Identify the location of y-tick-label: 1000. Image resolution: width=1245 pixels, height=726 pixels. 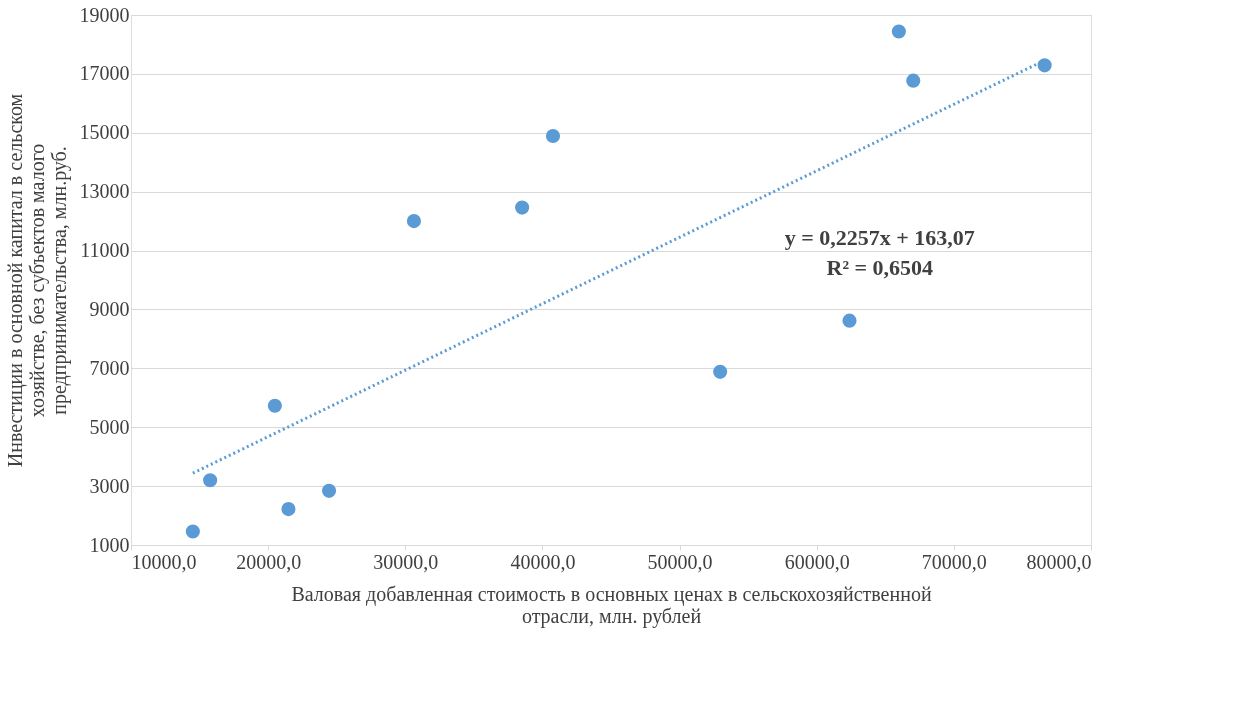
(109, 544).